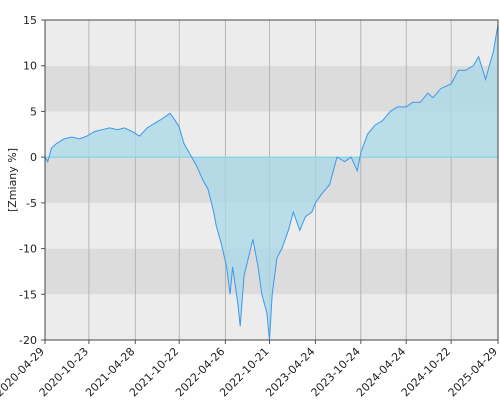 Image resolution: width=500 pixels, height=400 pixels. I want to click on y-tick-label: 5, so click(33, 111).